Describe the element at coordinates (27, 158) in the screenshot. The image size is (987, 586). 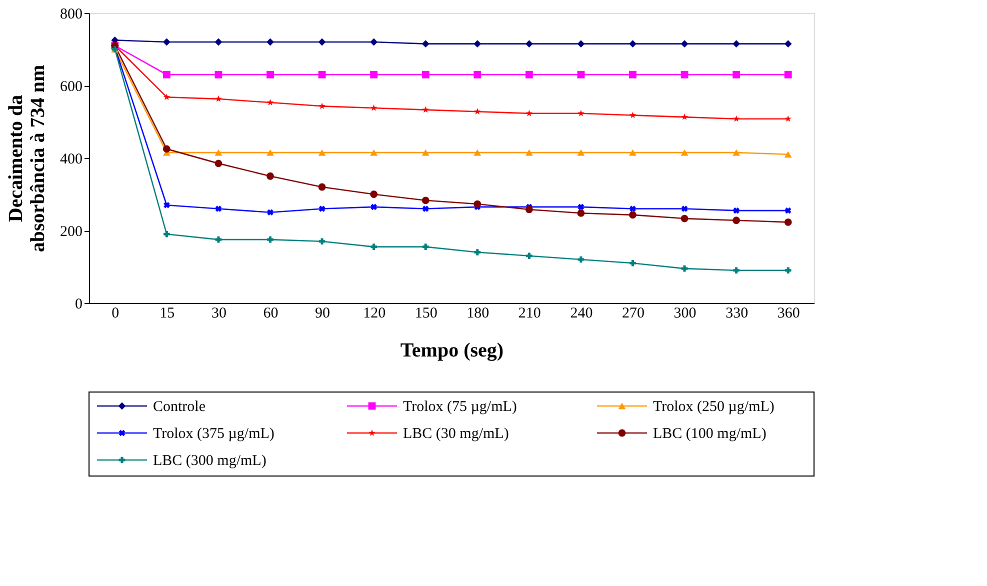
I see `y-axis-title: Decaimento da absorbância à 734 nm` at that location.